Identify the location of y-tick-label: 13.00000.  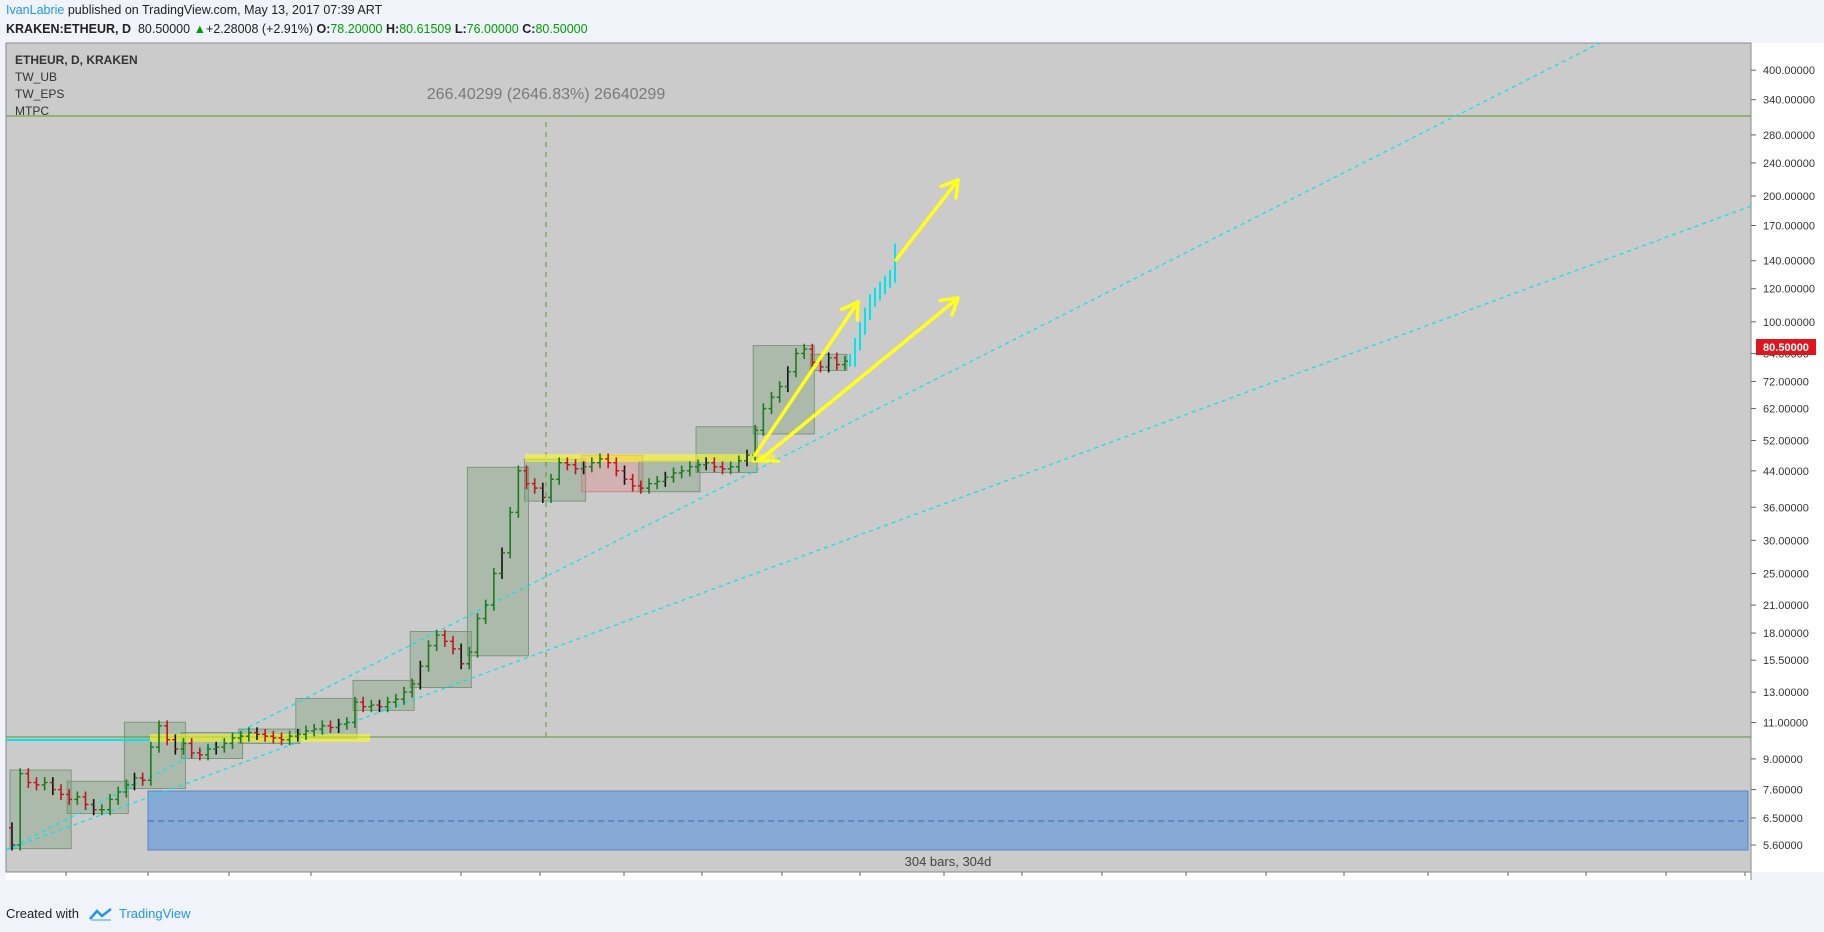
(1786, 693).